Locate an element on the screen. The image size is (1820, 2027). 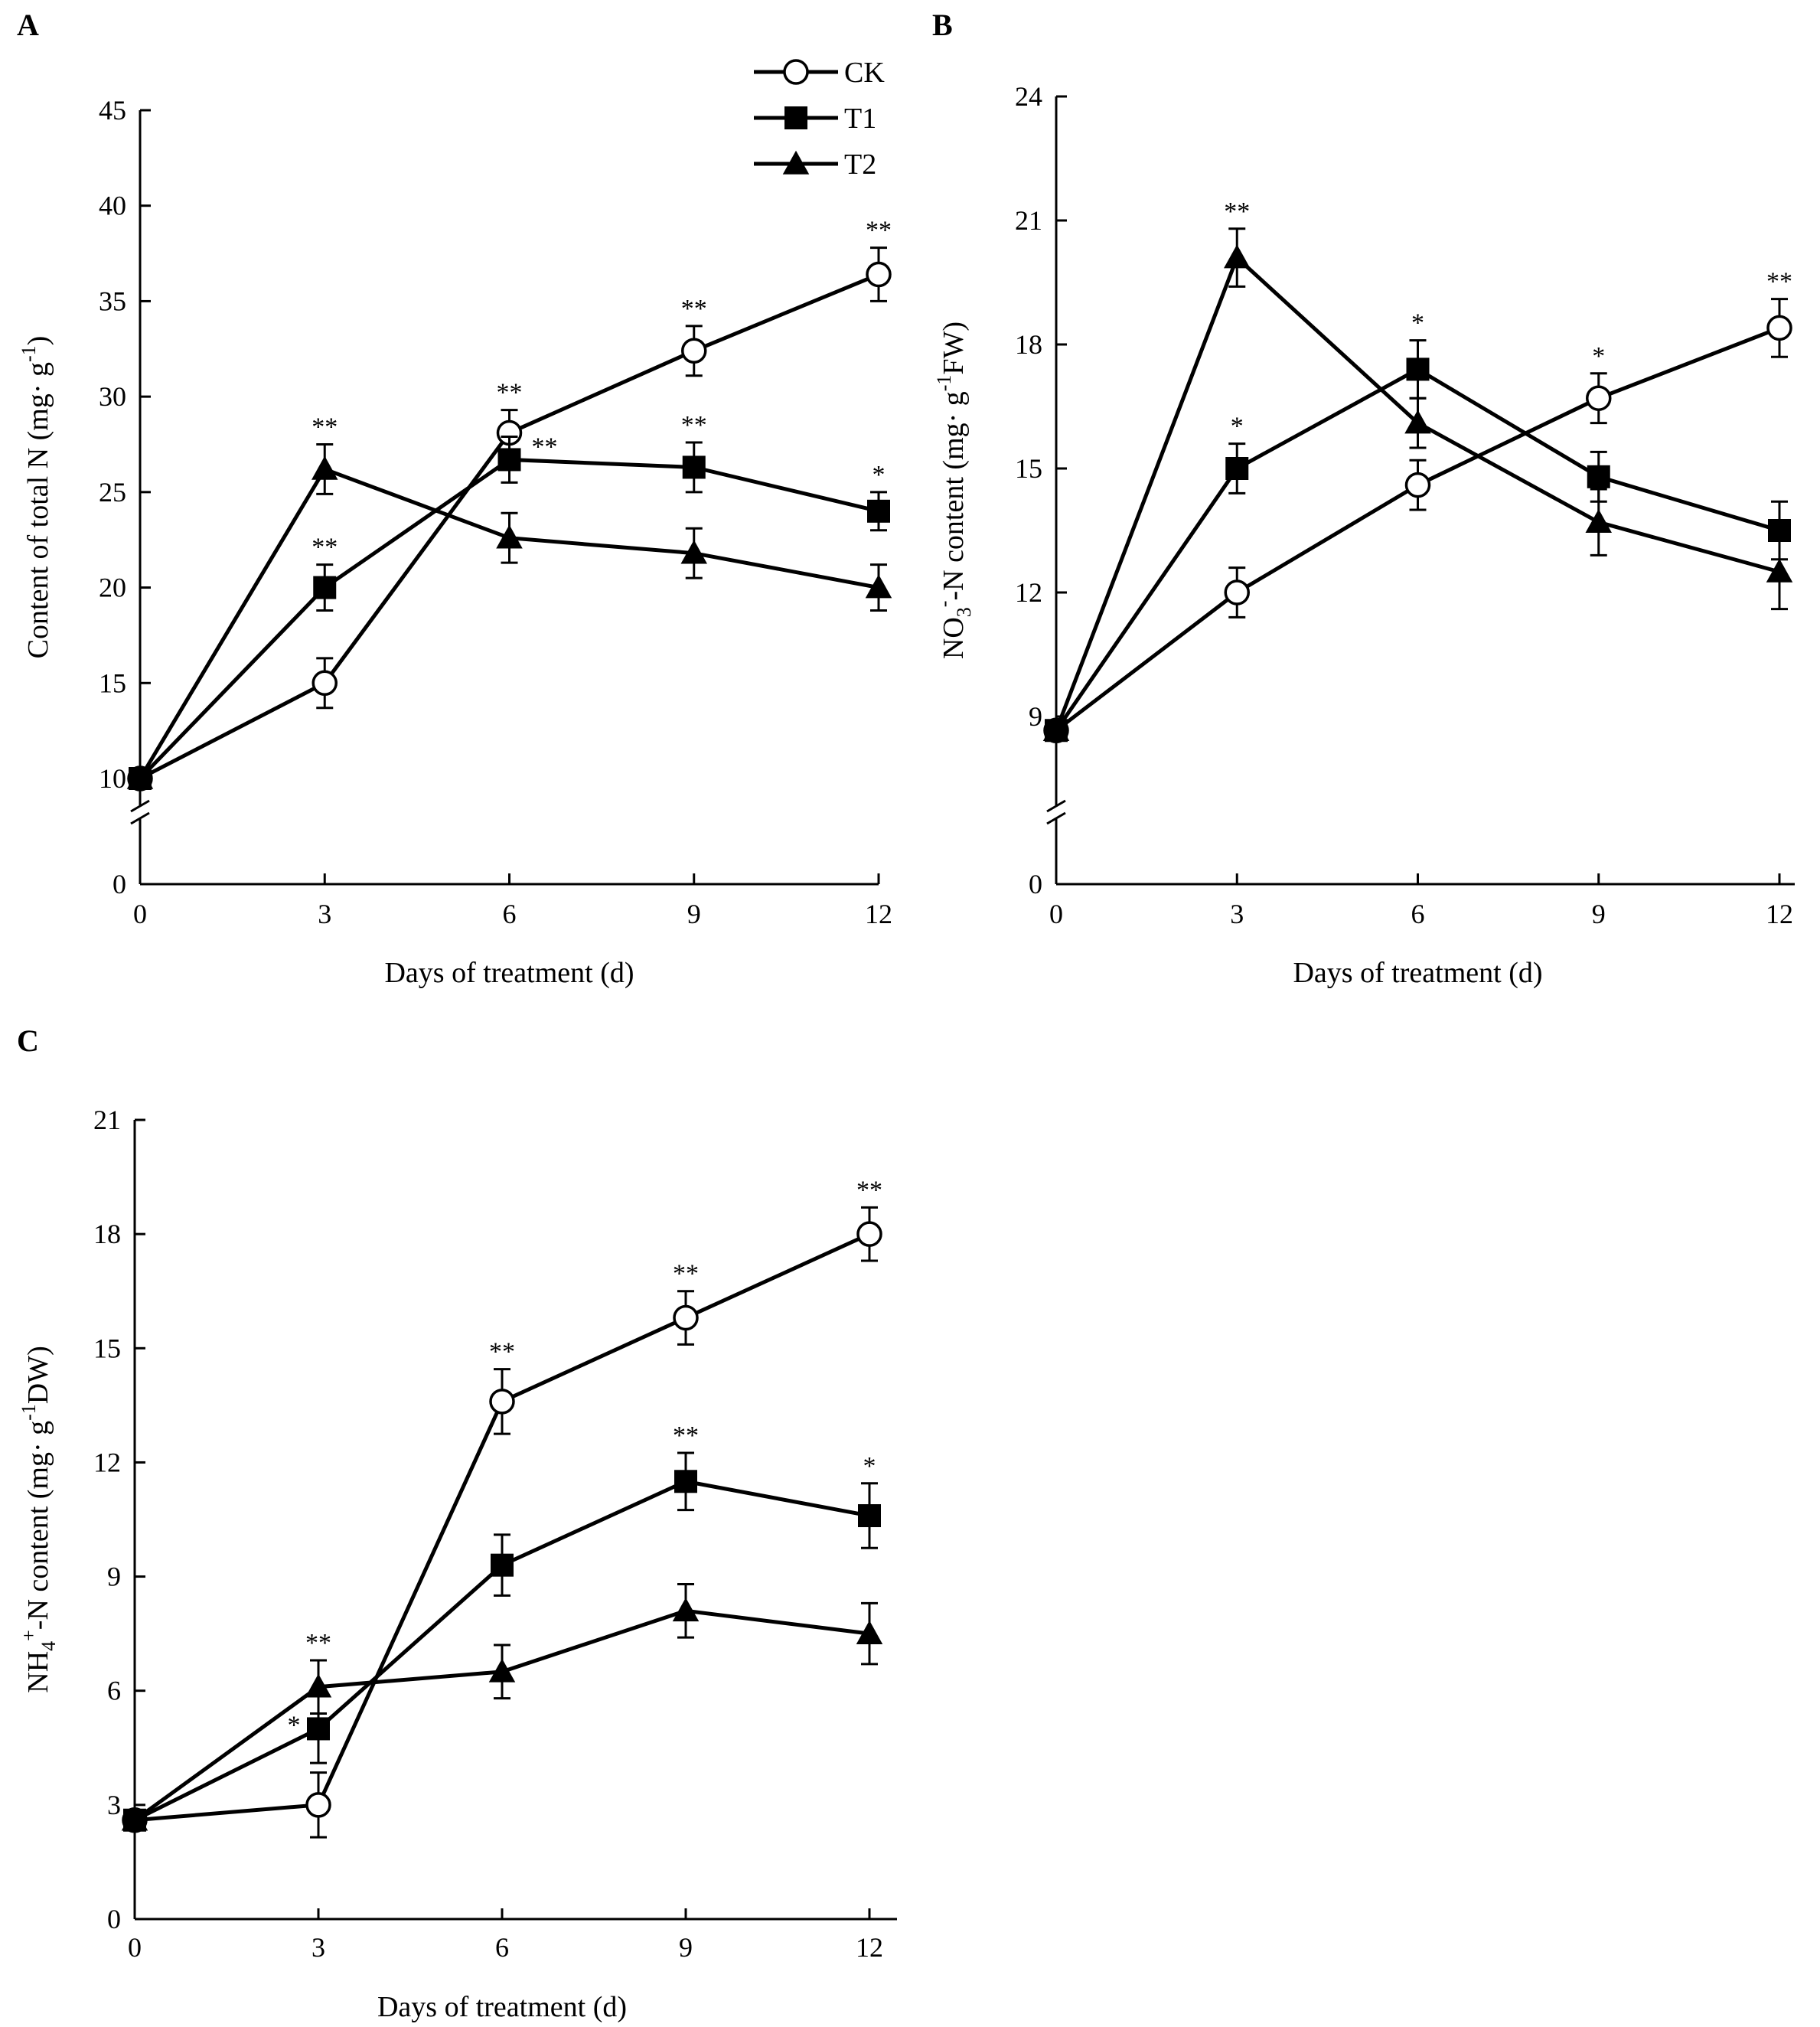
x-tick-label-a-3: 3 is located at coordinates (324, 914).